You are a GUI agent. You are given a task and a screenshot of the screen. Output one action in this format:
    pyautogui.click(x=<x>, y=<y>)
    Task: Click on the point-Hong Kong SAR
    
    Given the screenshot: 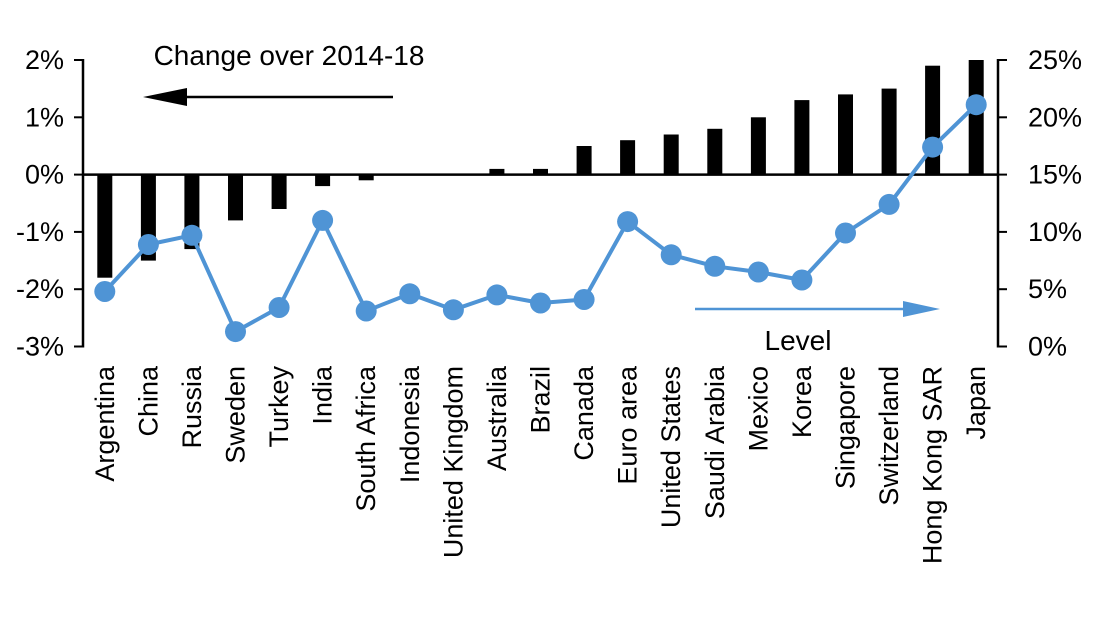 What is the action you would take?
    pyautogui.click(x=933, y=147)
    